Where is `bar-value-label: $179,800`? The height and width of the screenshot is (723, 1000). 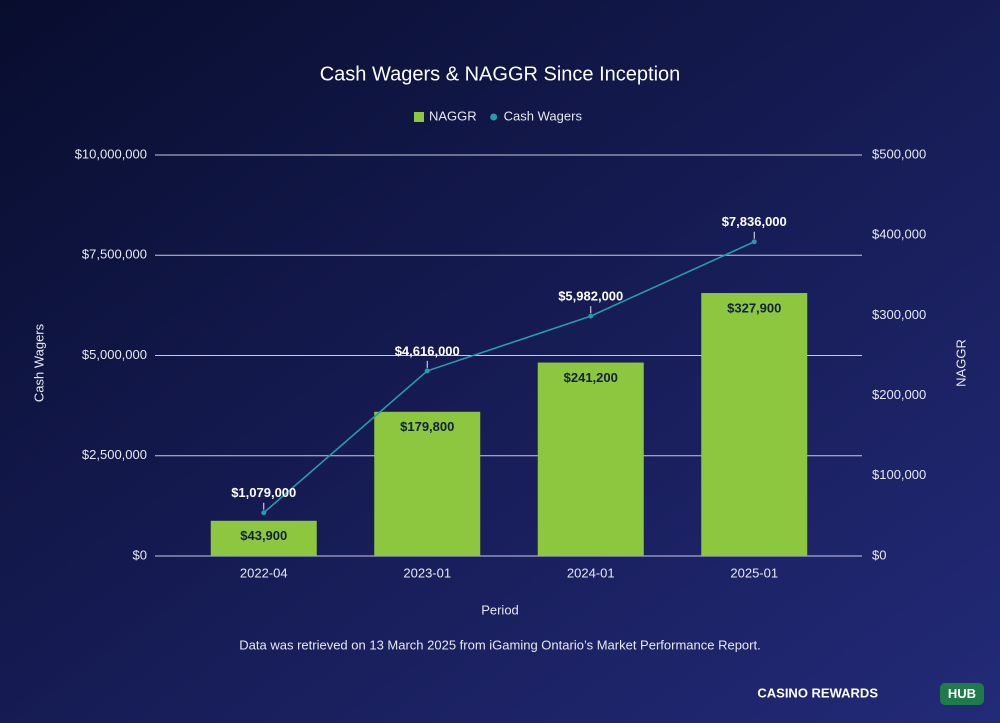 bar-value-label: $179,800 is located at coordinates (427, 426).